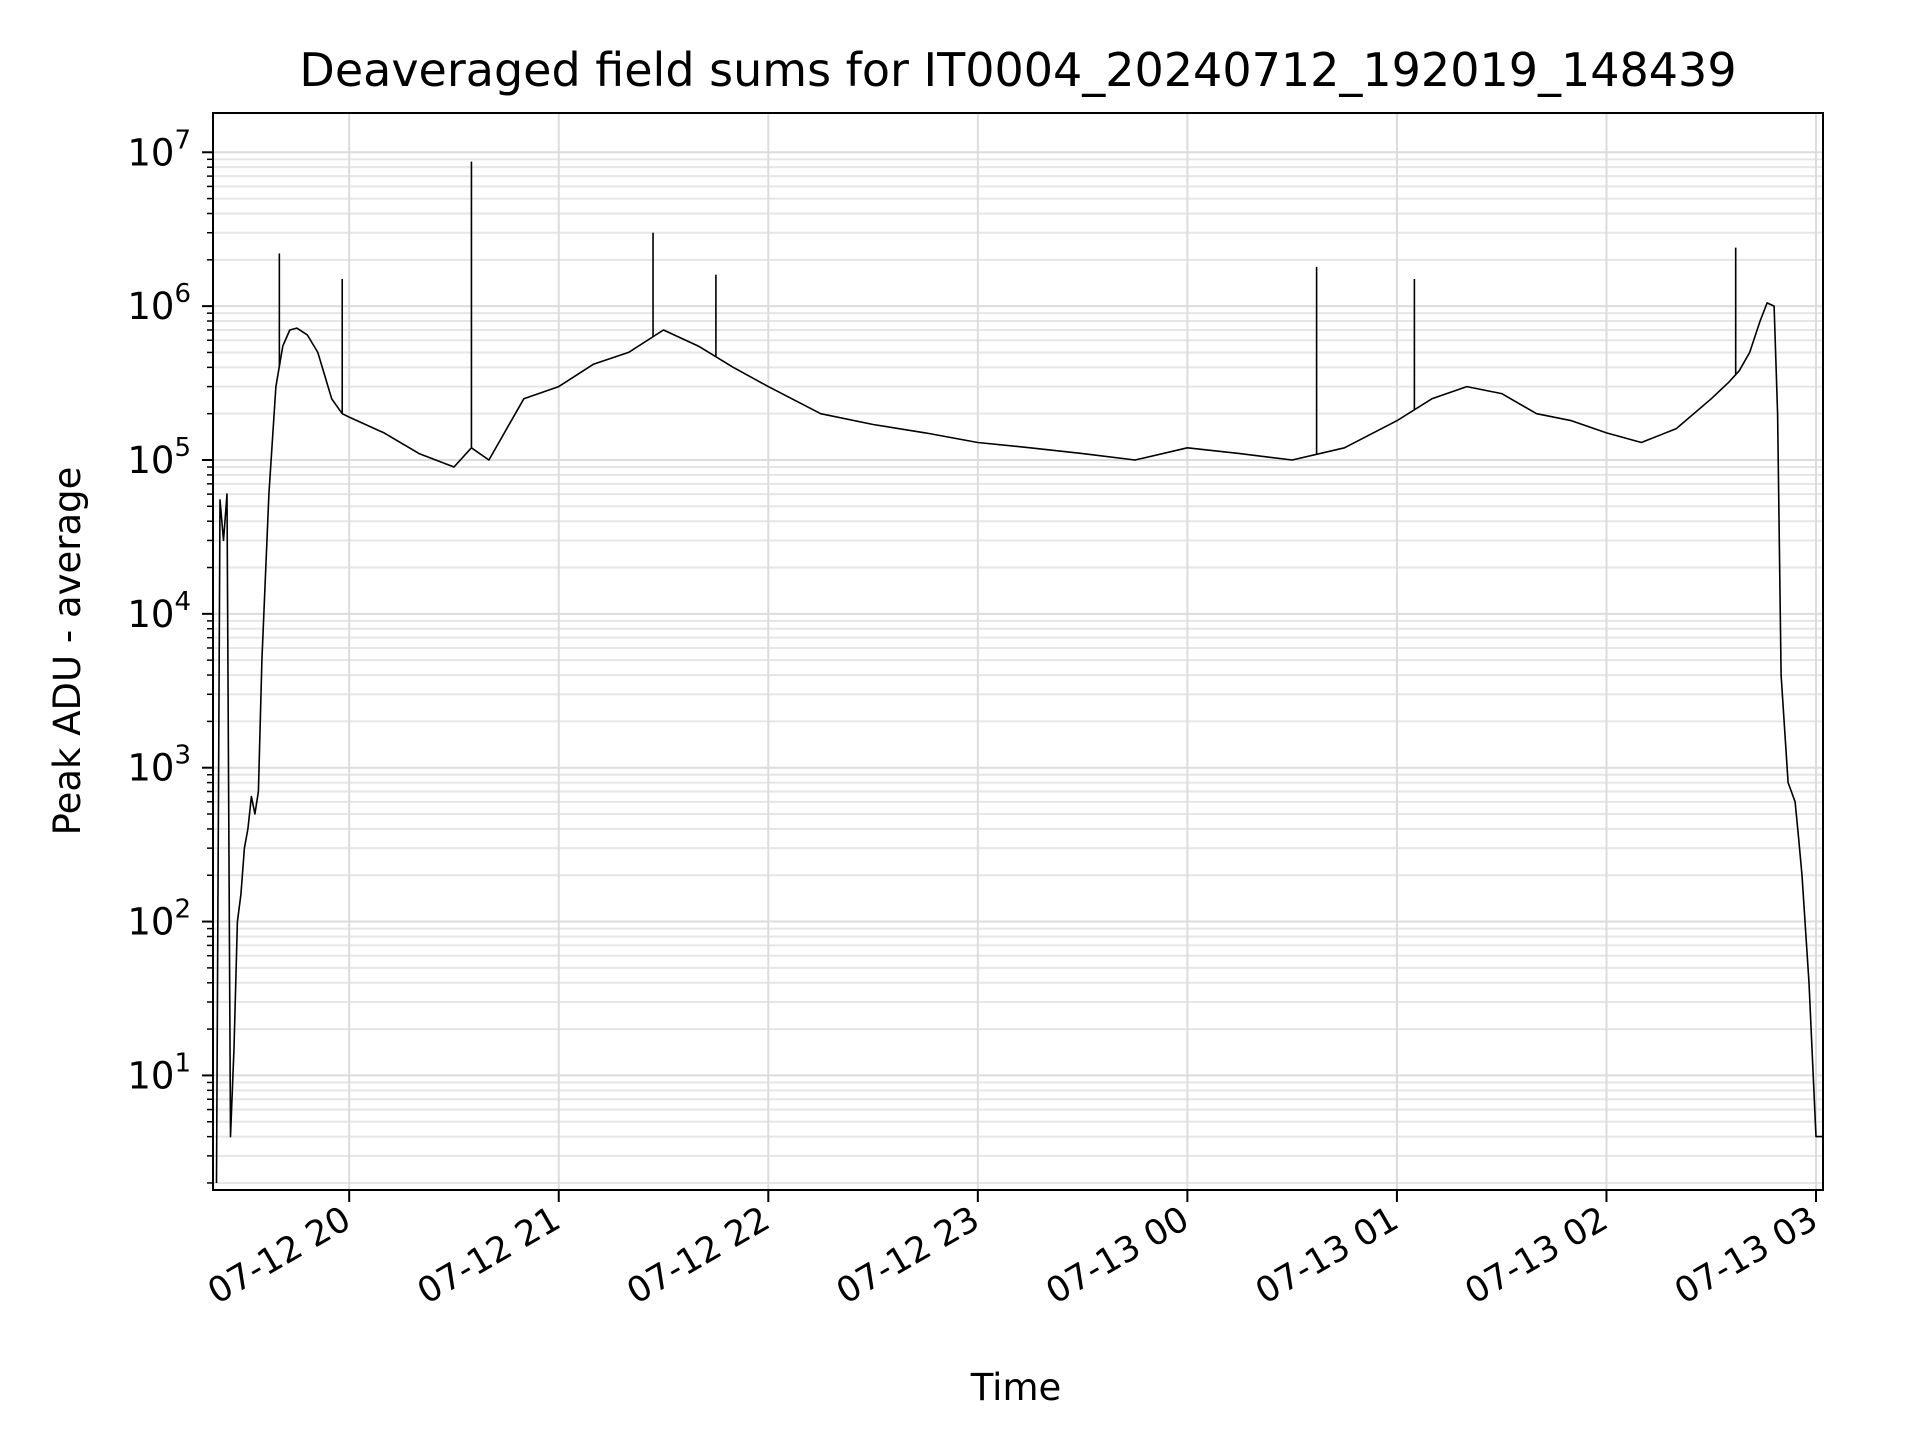  Describe the element at coordinates (182, 140) in the screenshot. I see `y-tick-exponent: 7` at that location.